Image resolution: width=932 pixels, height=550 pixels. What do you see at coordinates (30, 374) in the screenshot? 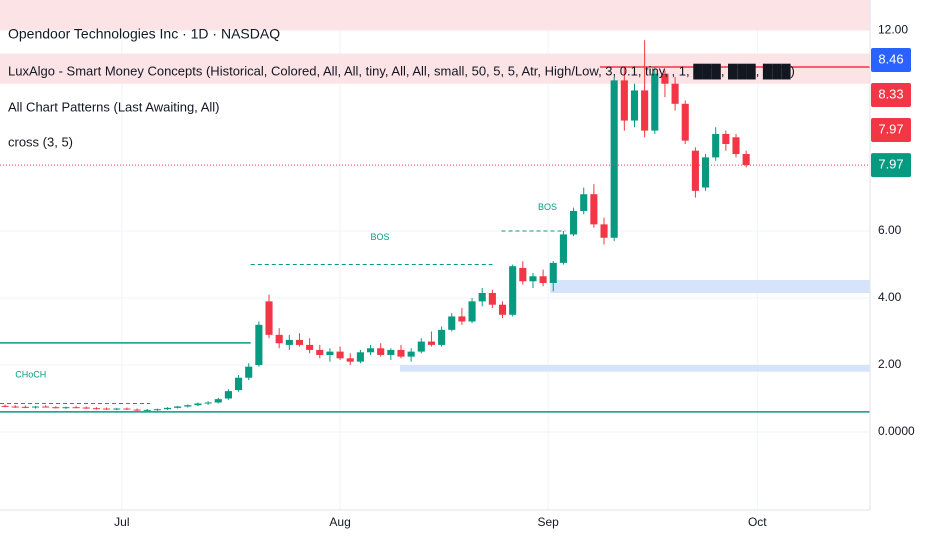
I see `annotation: CHoCH` at bounding box center [30, 374].